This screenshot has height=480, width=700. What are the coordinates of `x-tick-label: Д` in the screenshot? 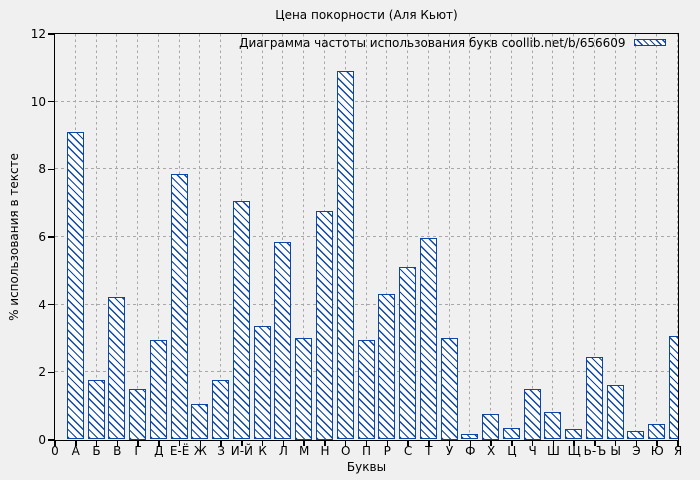 It's located at (159, 451).